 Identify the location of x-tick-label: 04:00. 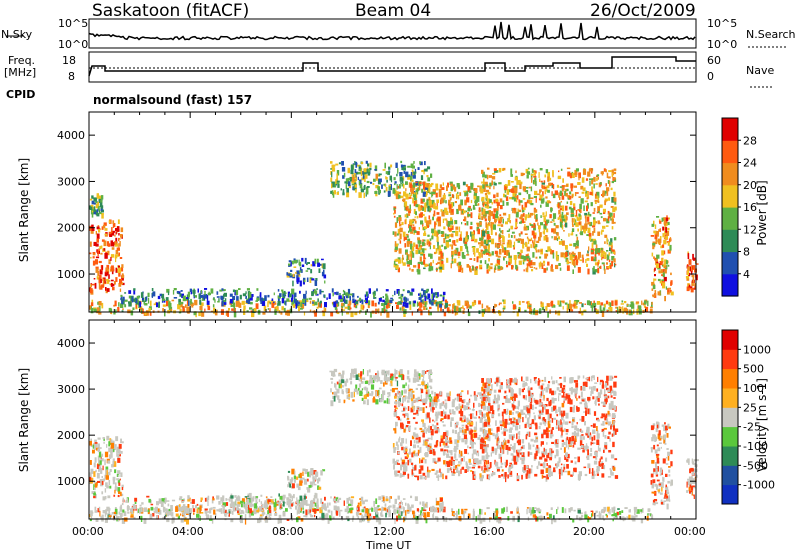
(188, 531).